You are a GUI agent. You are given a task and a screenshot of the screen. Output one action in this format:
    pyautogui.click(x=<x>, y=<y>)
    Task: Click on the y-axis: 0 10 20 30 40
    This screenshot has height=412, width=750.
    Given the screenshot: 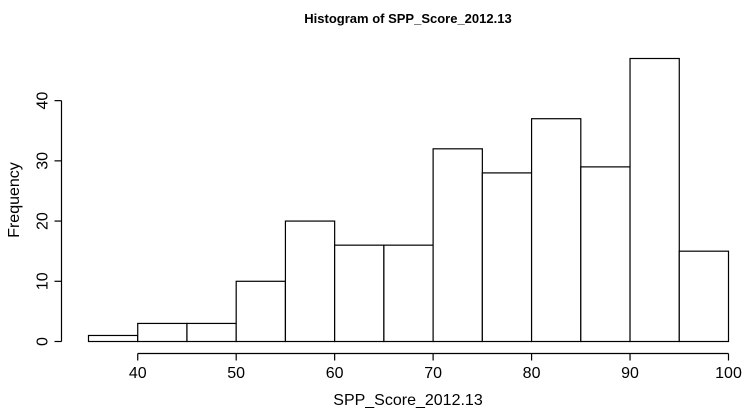 What is the action you would take?
    pyautogui.click(x=49, y=219)
    